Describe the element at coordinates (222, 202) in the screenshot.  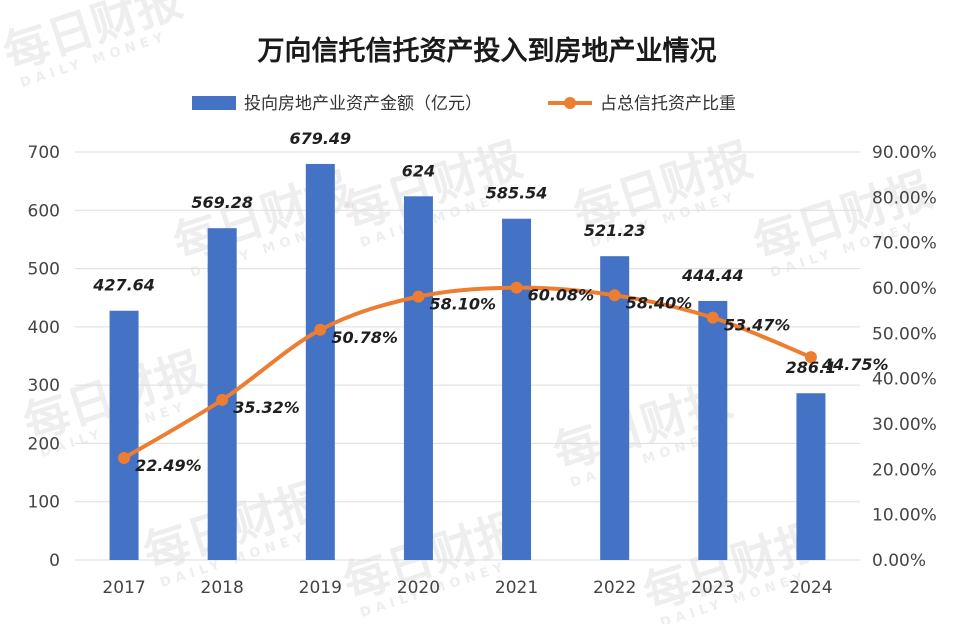
I see `bar-value-label: 569.28` at that location.